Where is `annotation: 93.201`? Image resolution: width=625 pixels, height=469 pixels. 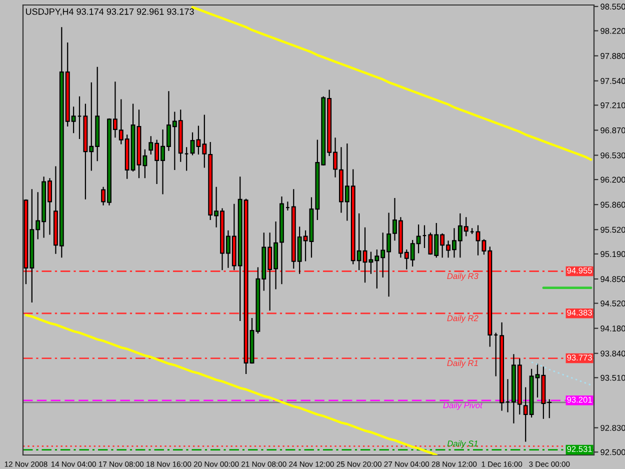
annotation: 93.201 is located at coordinates (579, 399).